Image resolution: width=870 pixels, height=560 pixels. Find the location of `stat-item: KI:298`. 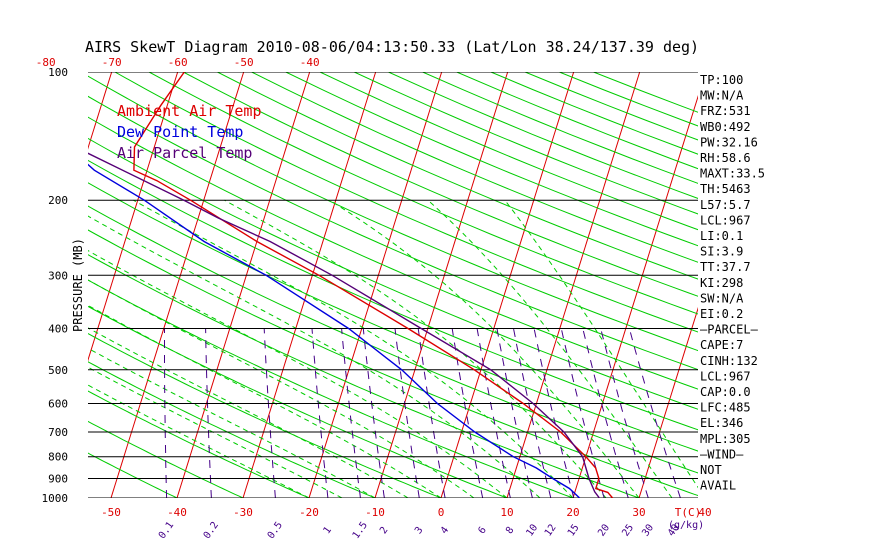

stat-item: KI:298 is located at coordinates (721, 283).